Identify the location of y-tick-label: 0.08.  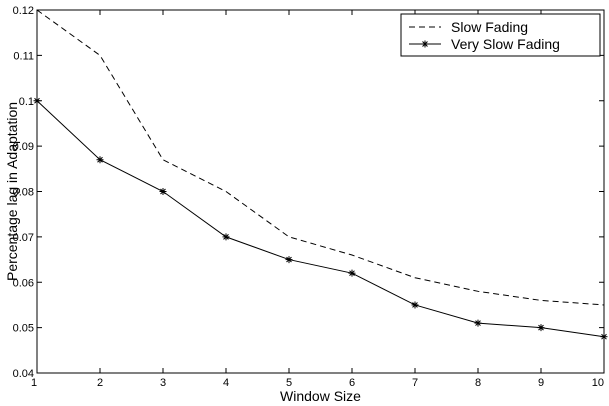
(23, 193).